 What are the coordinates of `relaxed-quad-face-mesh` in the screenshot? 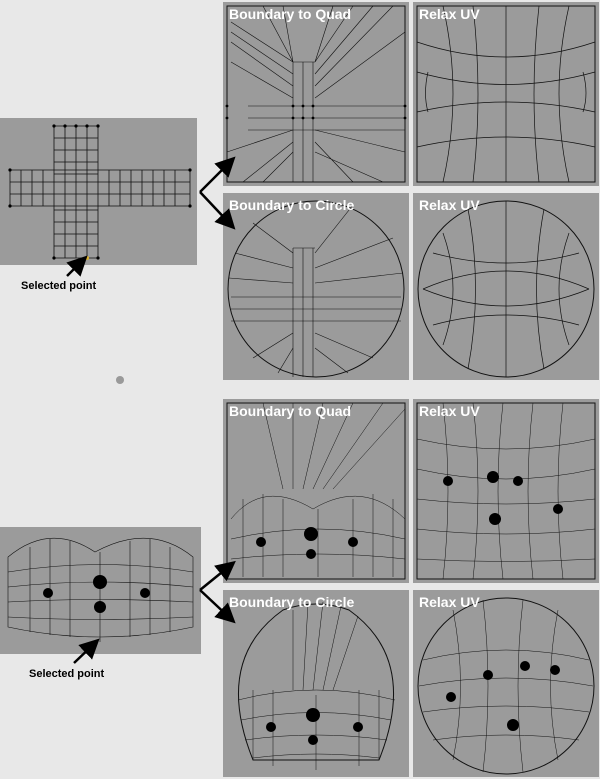 It's located at (506, 491).